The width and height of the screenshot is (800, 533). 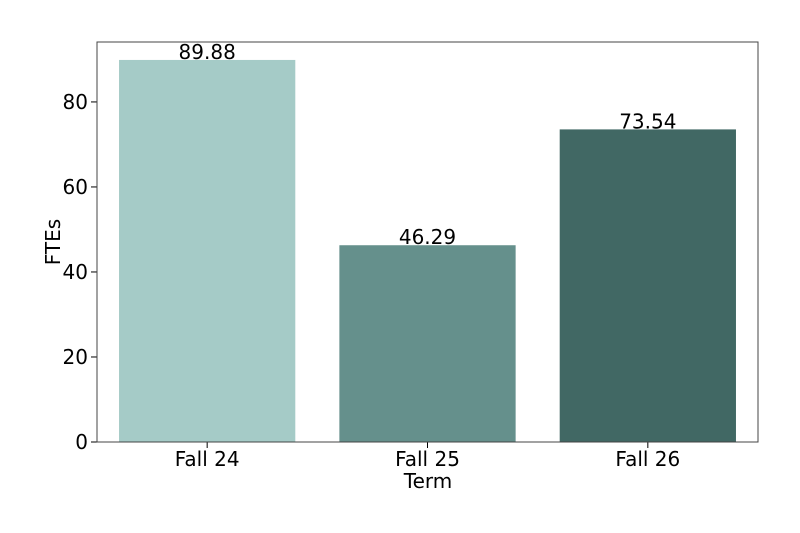 What do you see at coordinates (75, 187) in the screenshot?
I see `y-tick-label: 60` at bounding box center [75, 187].